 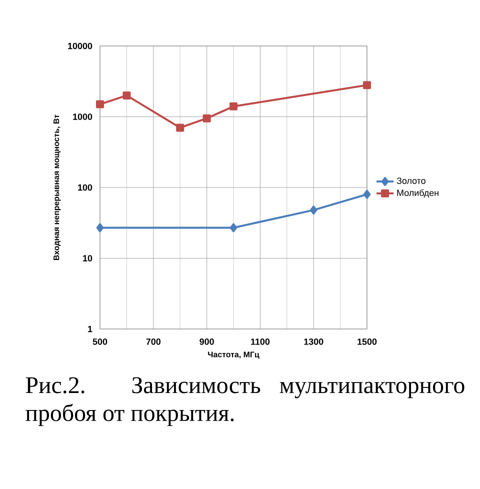 What do you see at coordinates (85, 187) in the screenshot?
I see `y-tick-label: 100` at bounding box center [85, 187].